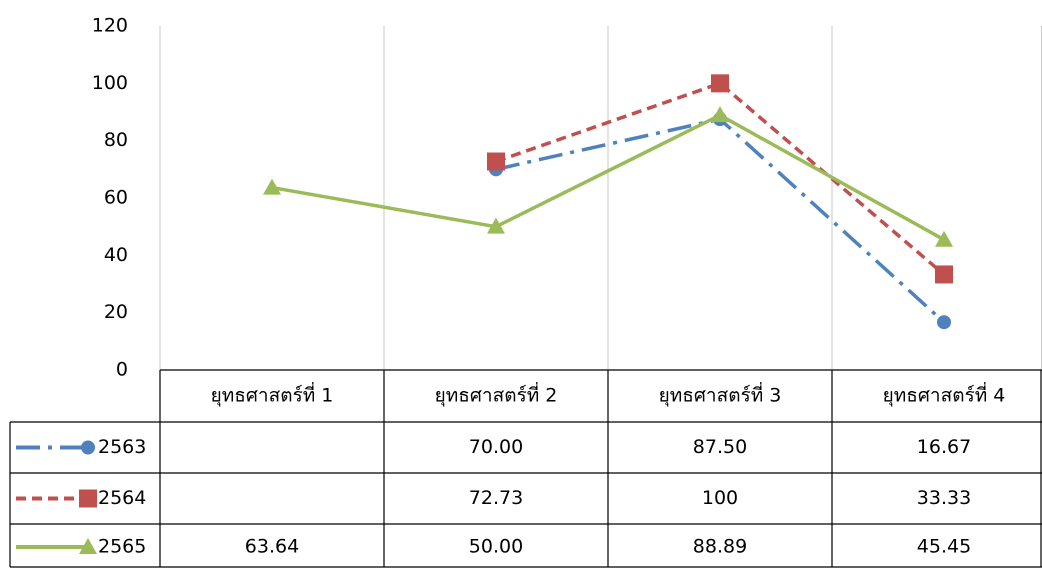  I want to click on table-value: 45.45, so click(944, 547).